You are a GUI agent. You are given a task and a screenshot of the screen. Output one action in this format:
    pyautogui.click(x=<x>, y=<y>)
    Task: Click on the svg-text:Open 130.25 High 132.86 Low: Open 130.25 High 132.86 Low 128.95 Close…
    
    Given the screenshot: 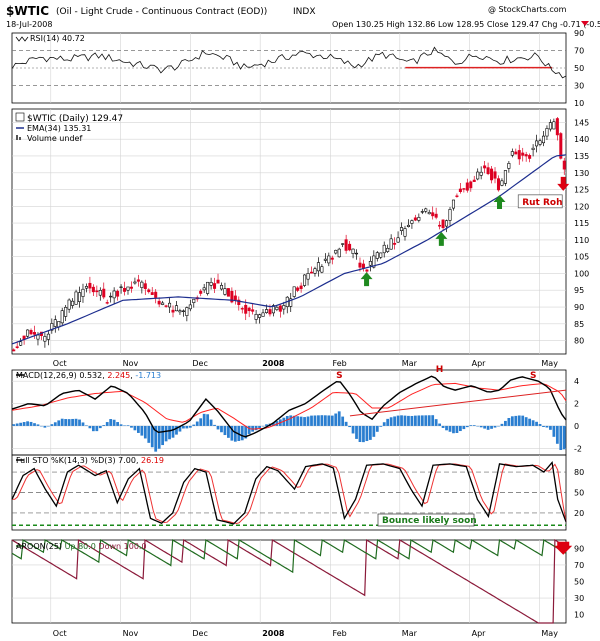 What is the action you would take?
    pyautogui.click(x=466, y=24)
    